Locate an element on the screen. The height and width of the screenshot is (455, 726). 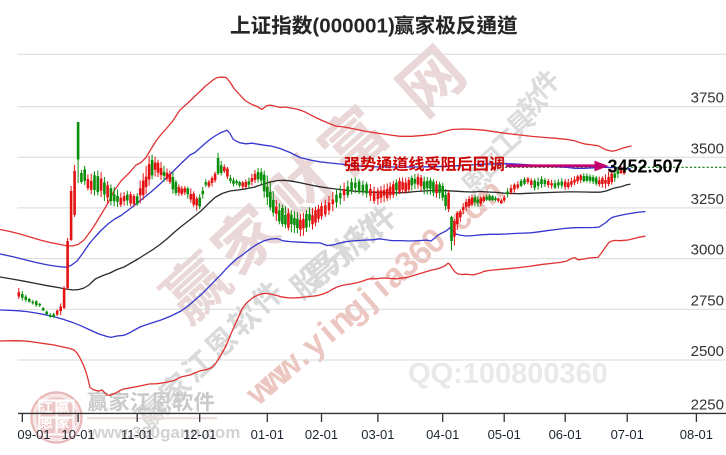
svg-text: 3750 is located at coordinates (707, 98).